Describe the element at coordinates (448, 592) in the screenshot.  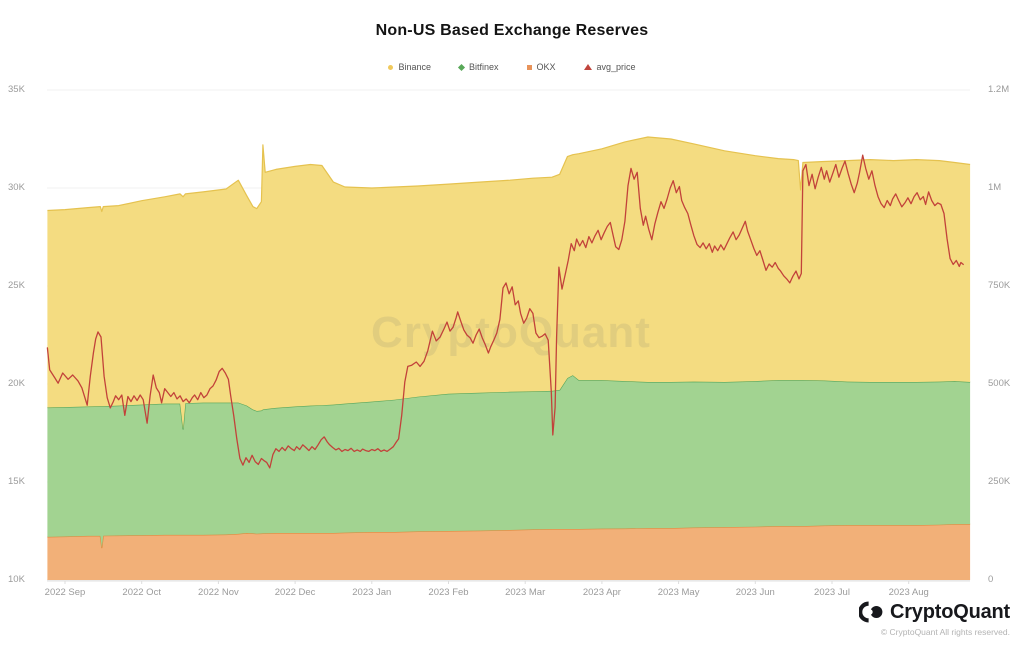
I see `x-tick-label: 2023 Feb` at that location.